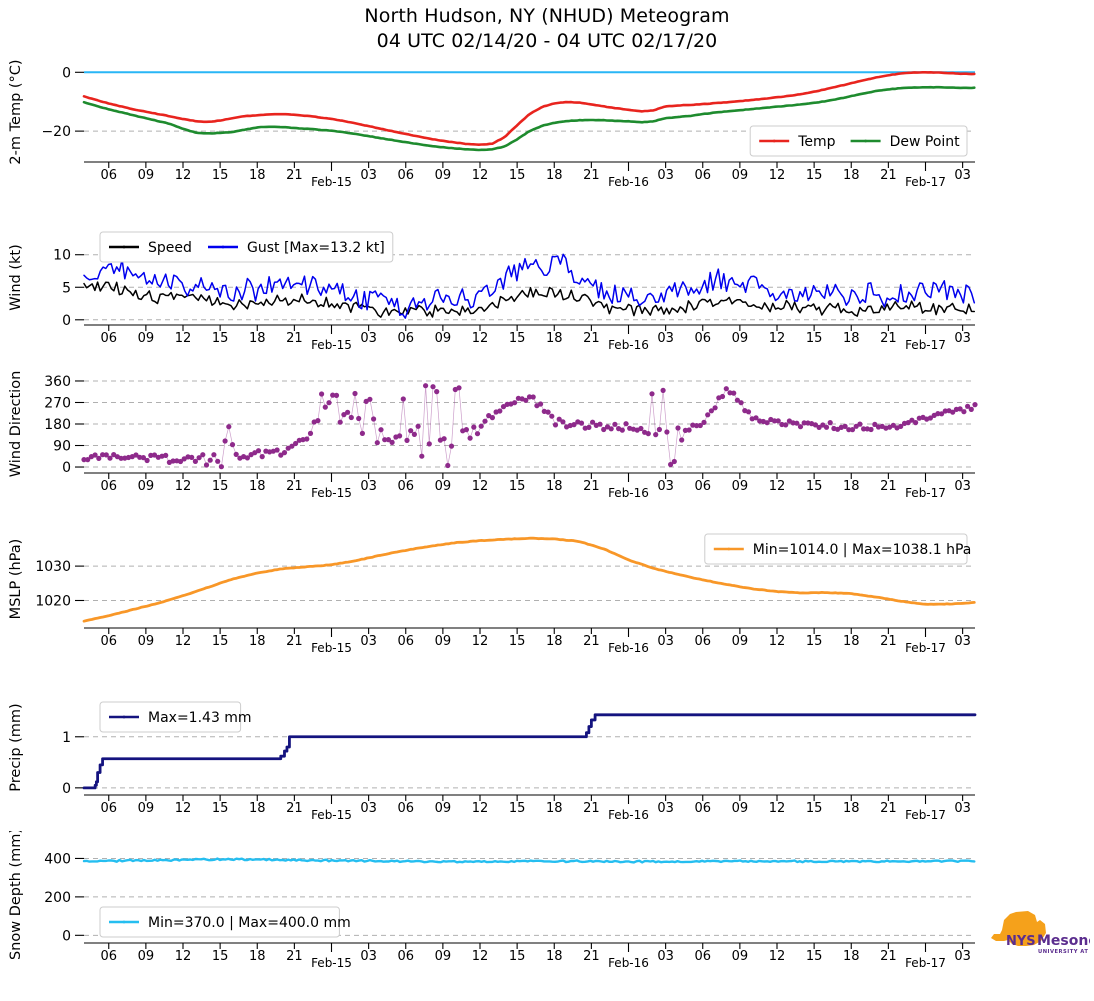  What do you see at coordinates (53, 601) in the screenshot?
I see `y-tick-label: 1020` at bounding box center [53, 601].